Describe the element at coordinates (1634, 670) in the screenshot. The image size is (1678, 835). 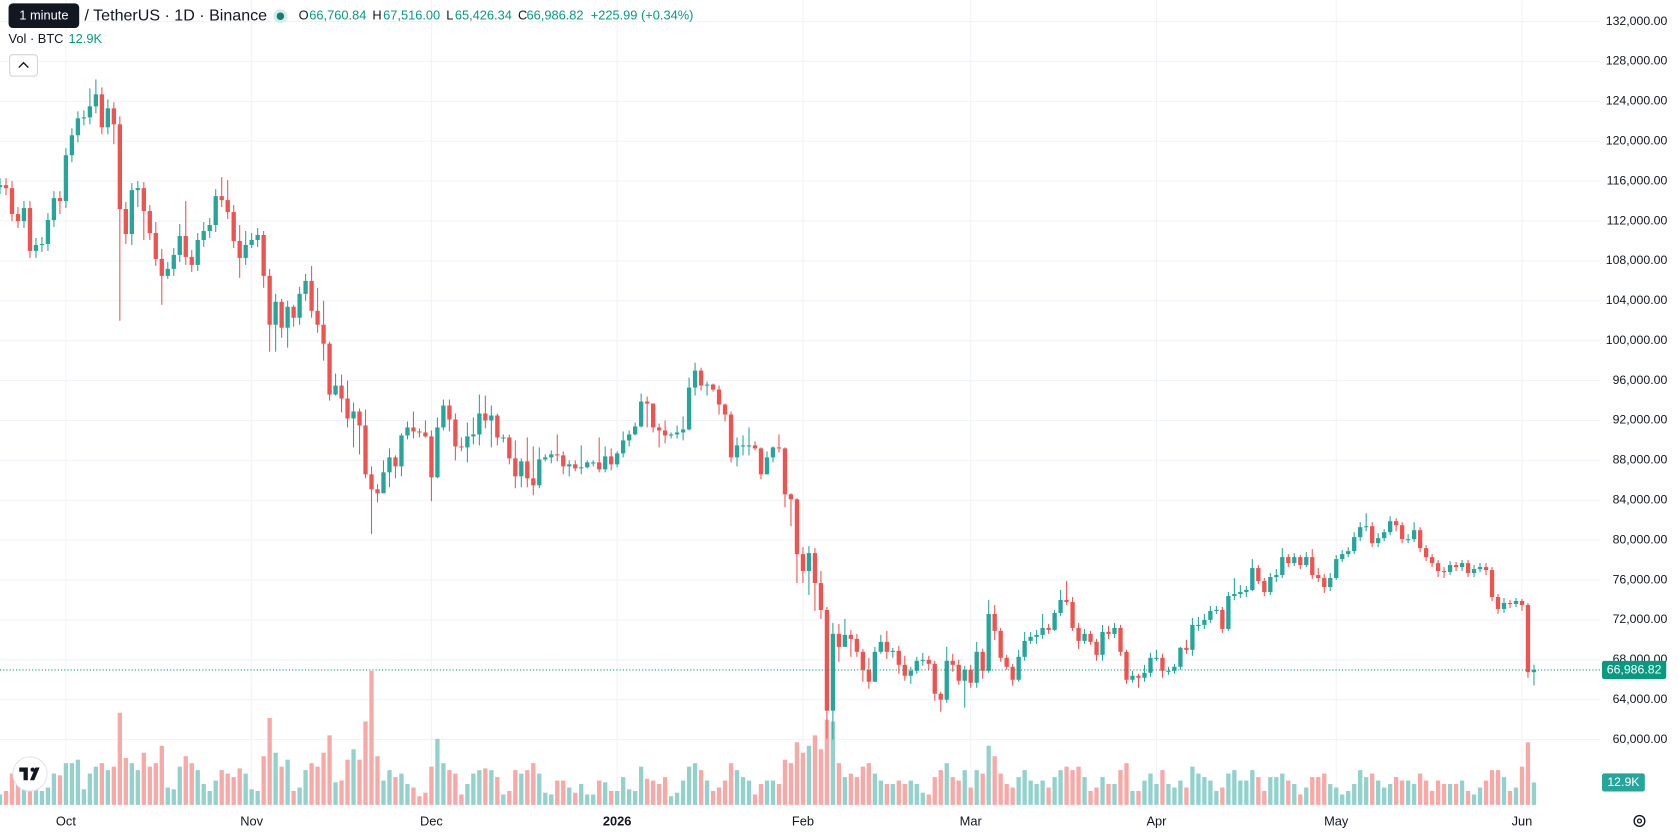
I see `last-price-tag` at that location.